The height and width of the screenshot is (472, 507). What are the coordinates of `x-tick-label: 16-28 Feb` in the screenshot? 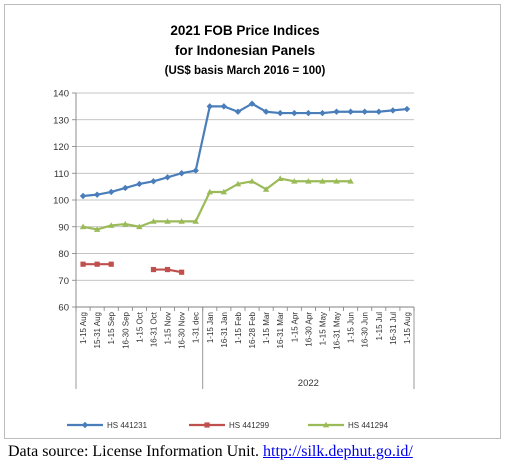 It's located at (252, 329).